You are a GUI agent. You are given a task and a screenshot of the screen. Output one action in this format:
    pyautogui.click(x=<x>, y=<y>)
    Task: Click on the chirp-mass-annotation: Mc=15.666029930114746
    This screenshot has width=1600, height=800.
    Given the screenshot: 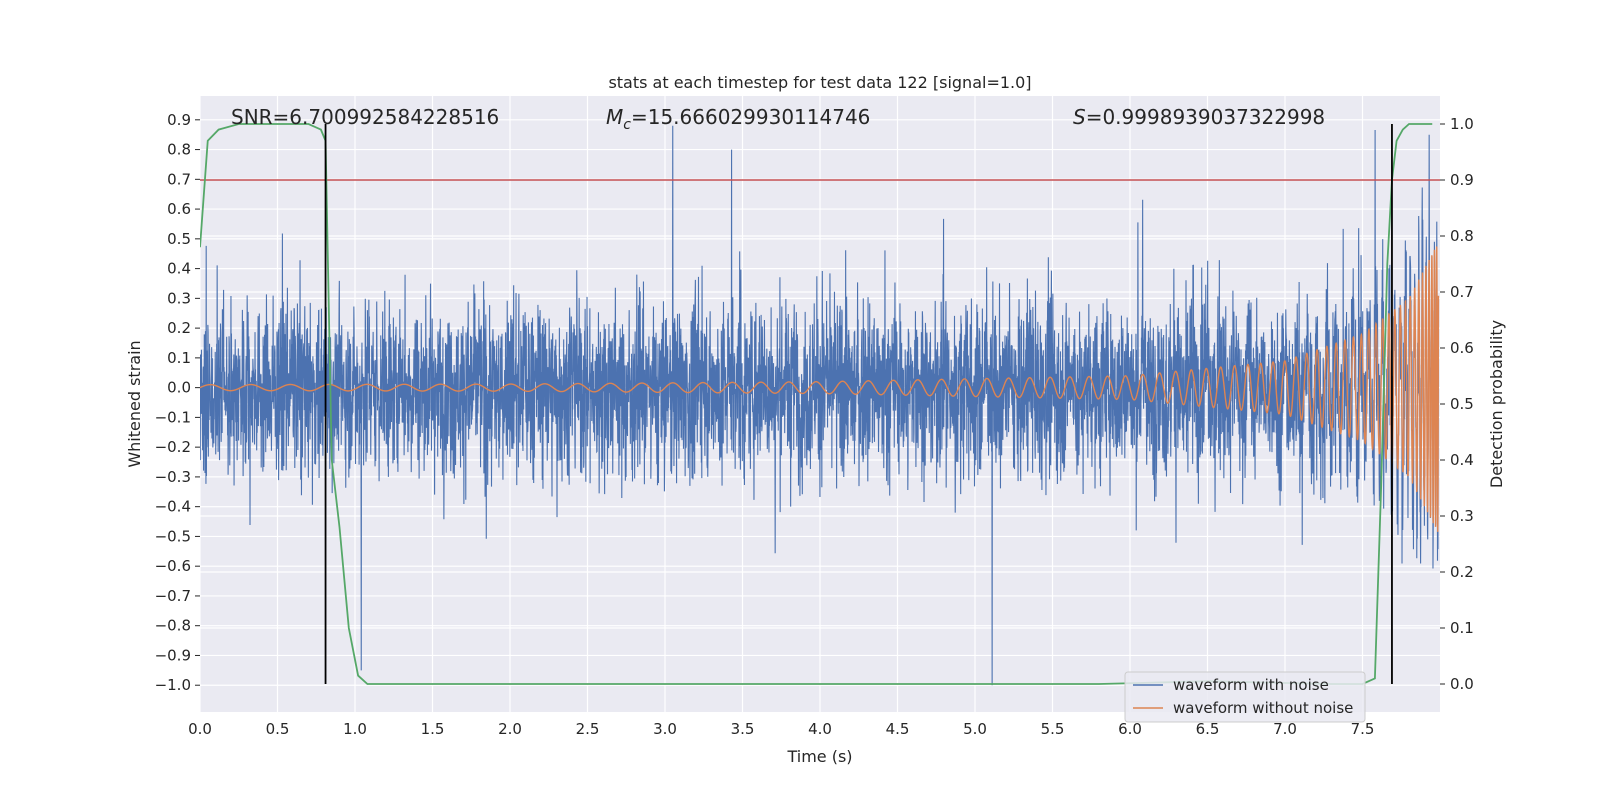 What is the action you would take?
    pyautogui.click(x=738, y=119)
    